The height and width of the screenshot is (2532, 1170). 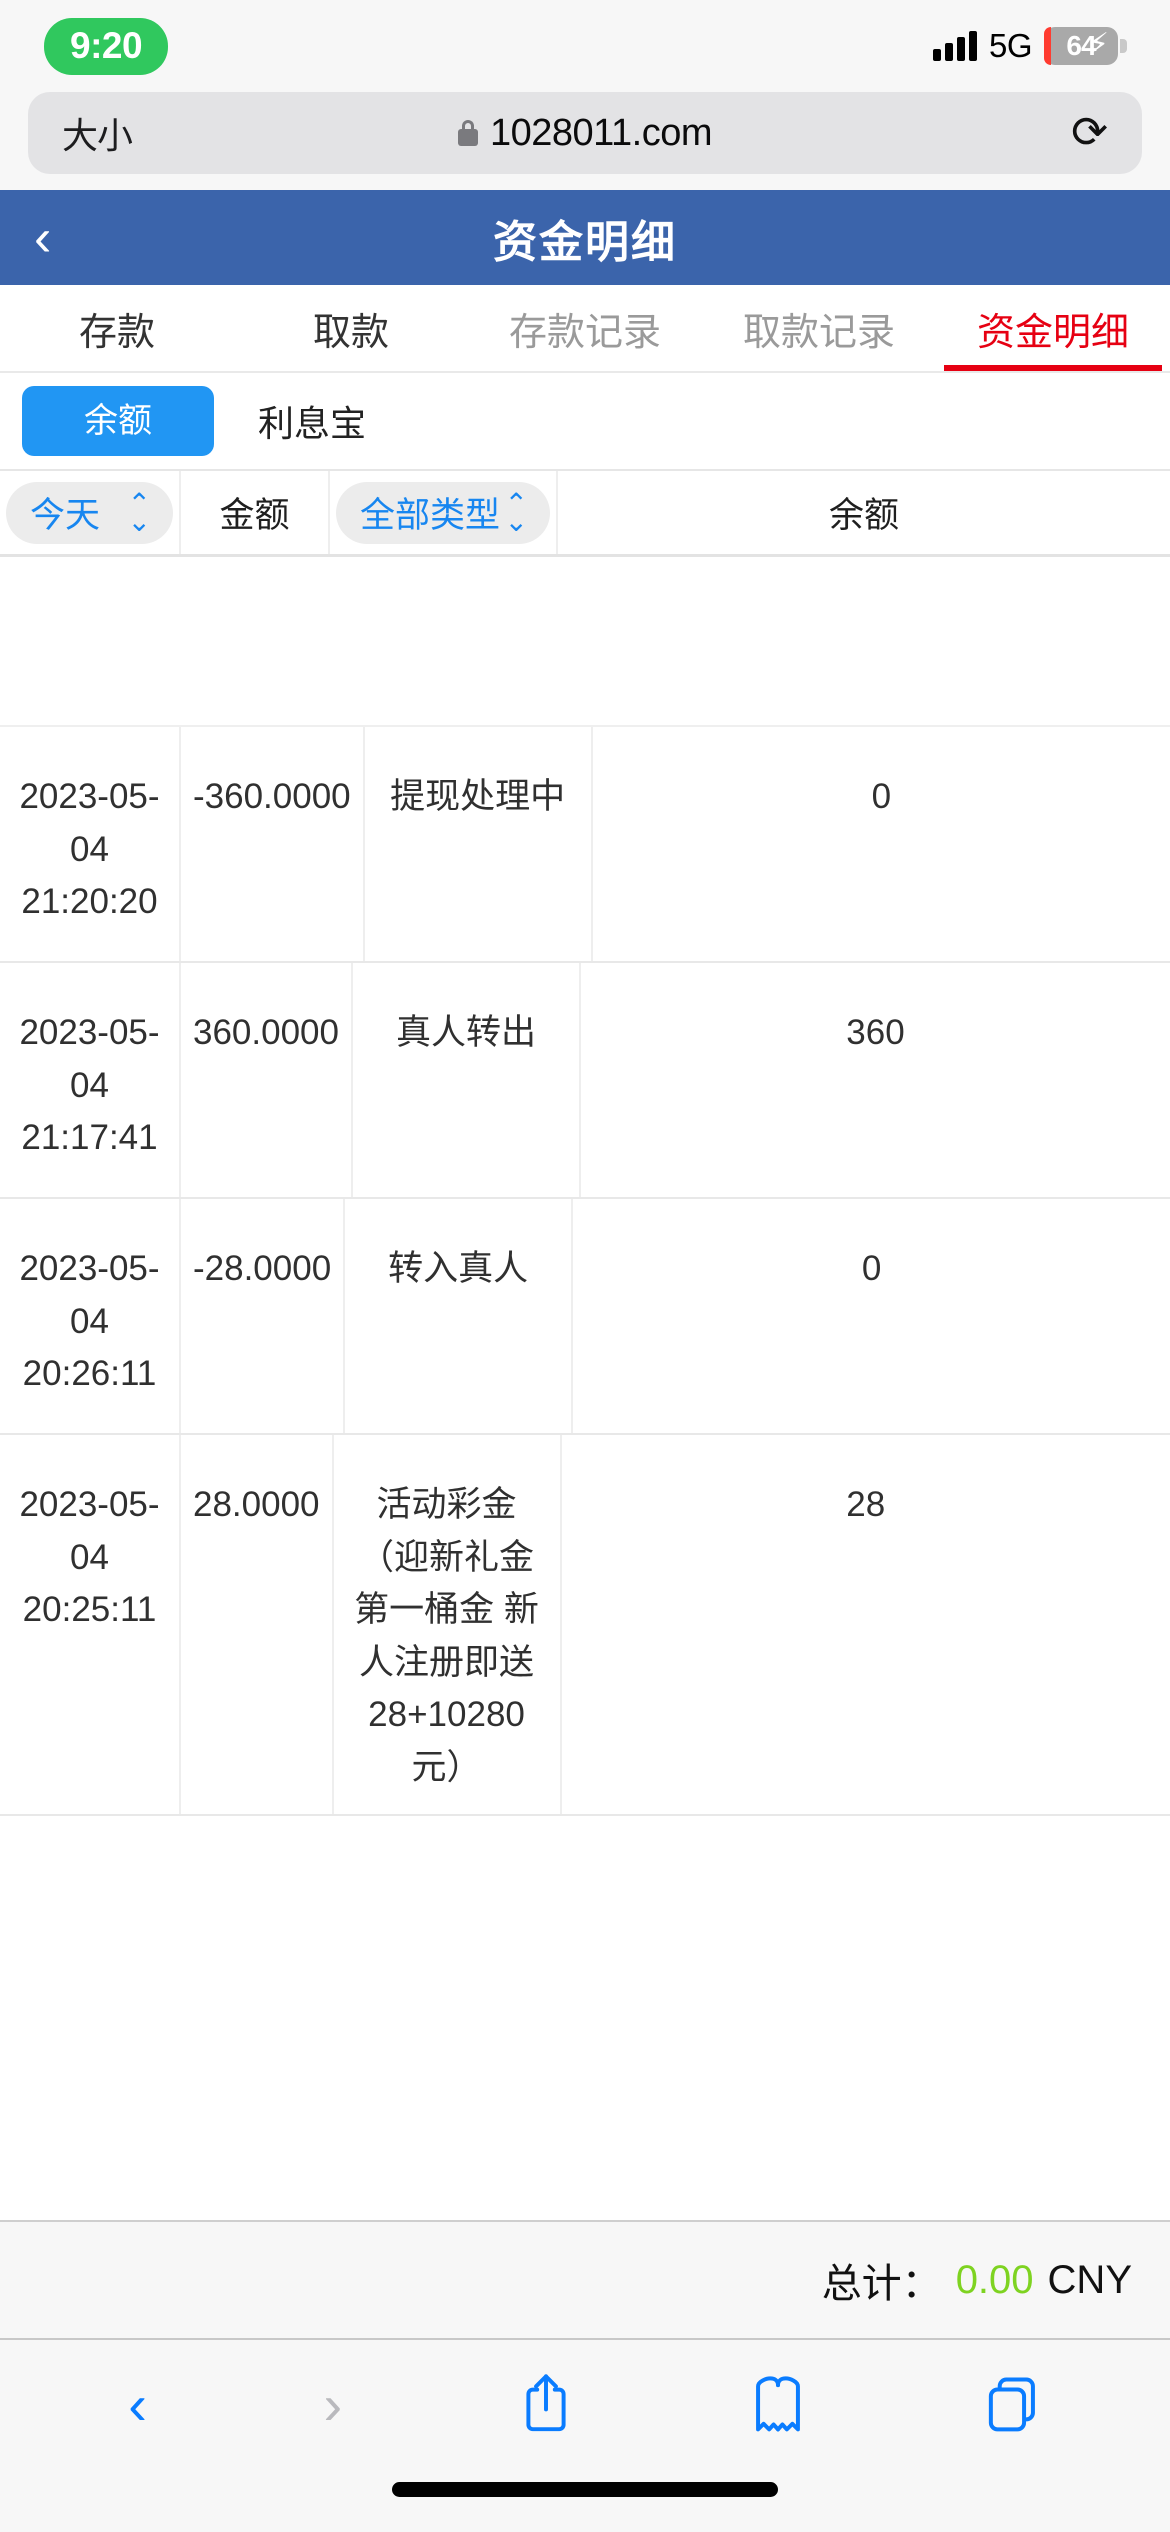 I want to click on row-datetime: 2023-05-04 21:17:41, so click(x=90, y=1080).